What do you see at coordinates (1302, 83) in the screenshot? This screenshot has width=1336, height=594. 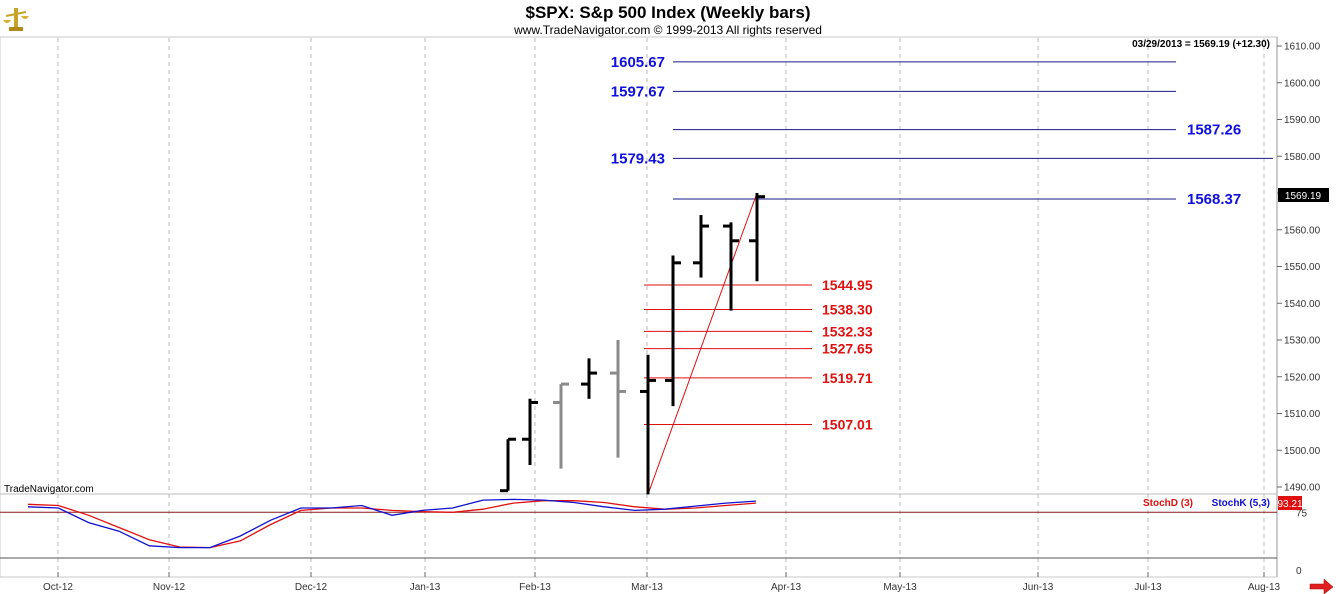 I see `y-tick-label: 1600.00` at bounding box center [1302, 83].